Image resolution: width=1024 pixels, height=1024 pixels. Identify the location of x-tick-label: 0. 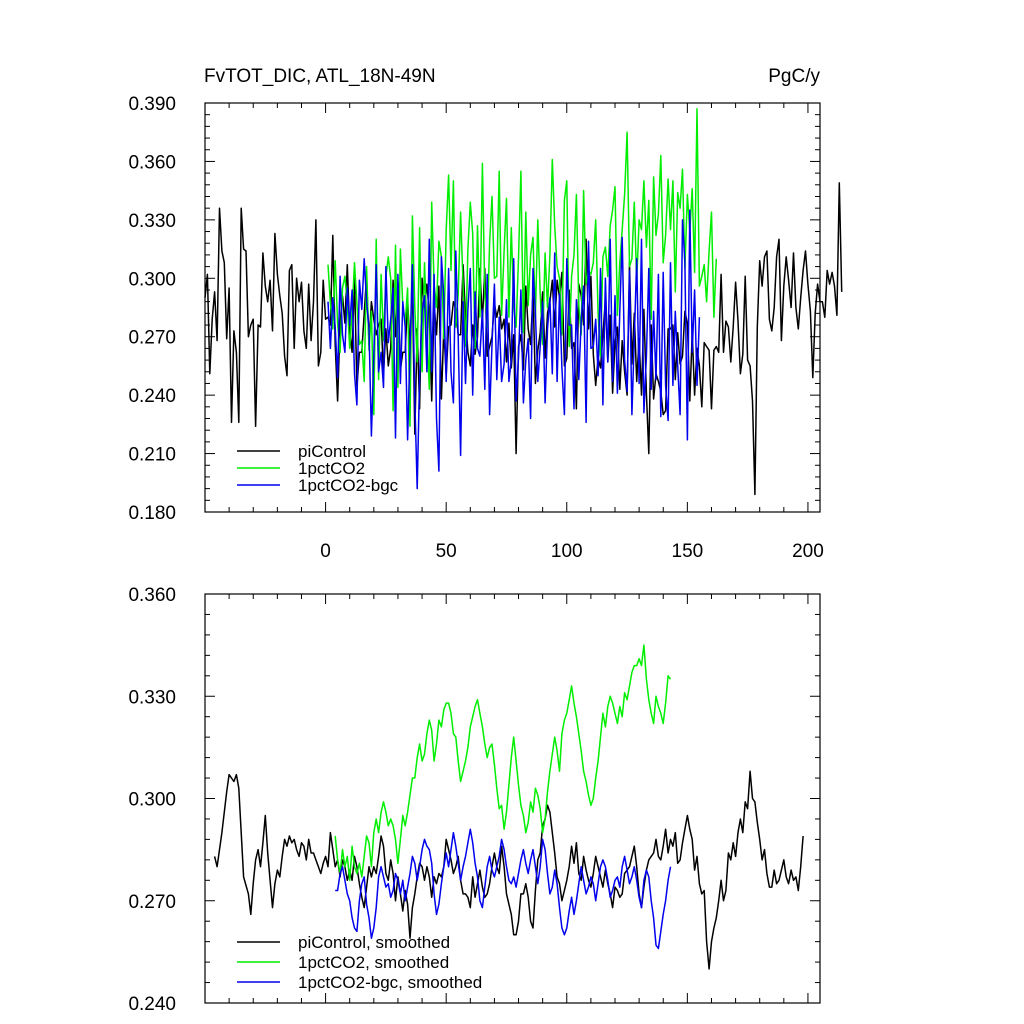
(325, 551).